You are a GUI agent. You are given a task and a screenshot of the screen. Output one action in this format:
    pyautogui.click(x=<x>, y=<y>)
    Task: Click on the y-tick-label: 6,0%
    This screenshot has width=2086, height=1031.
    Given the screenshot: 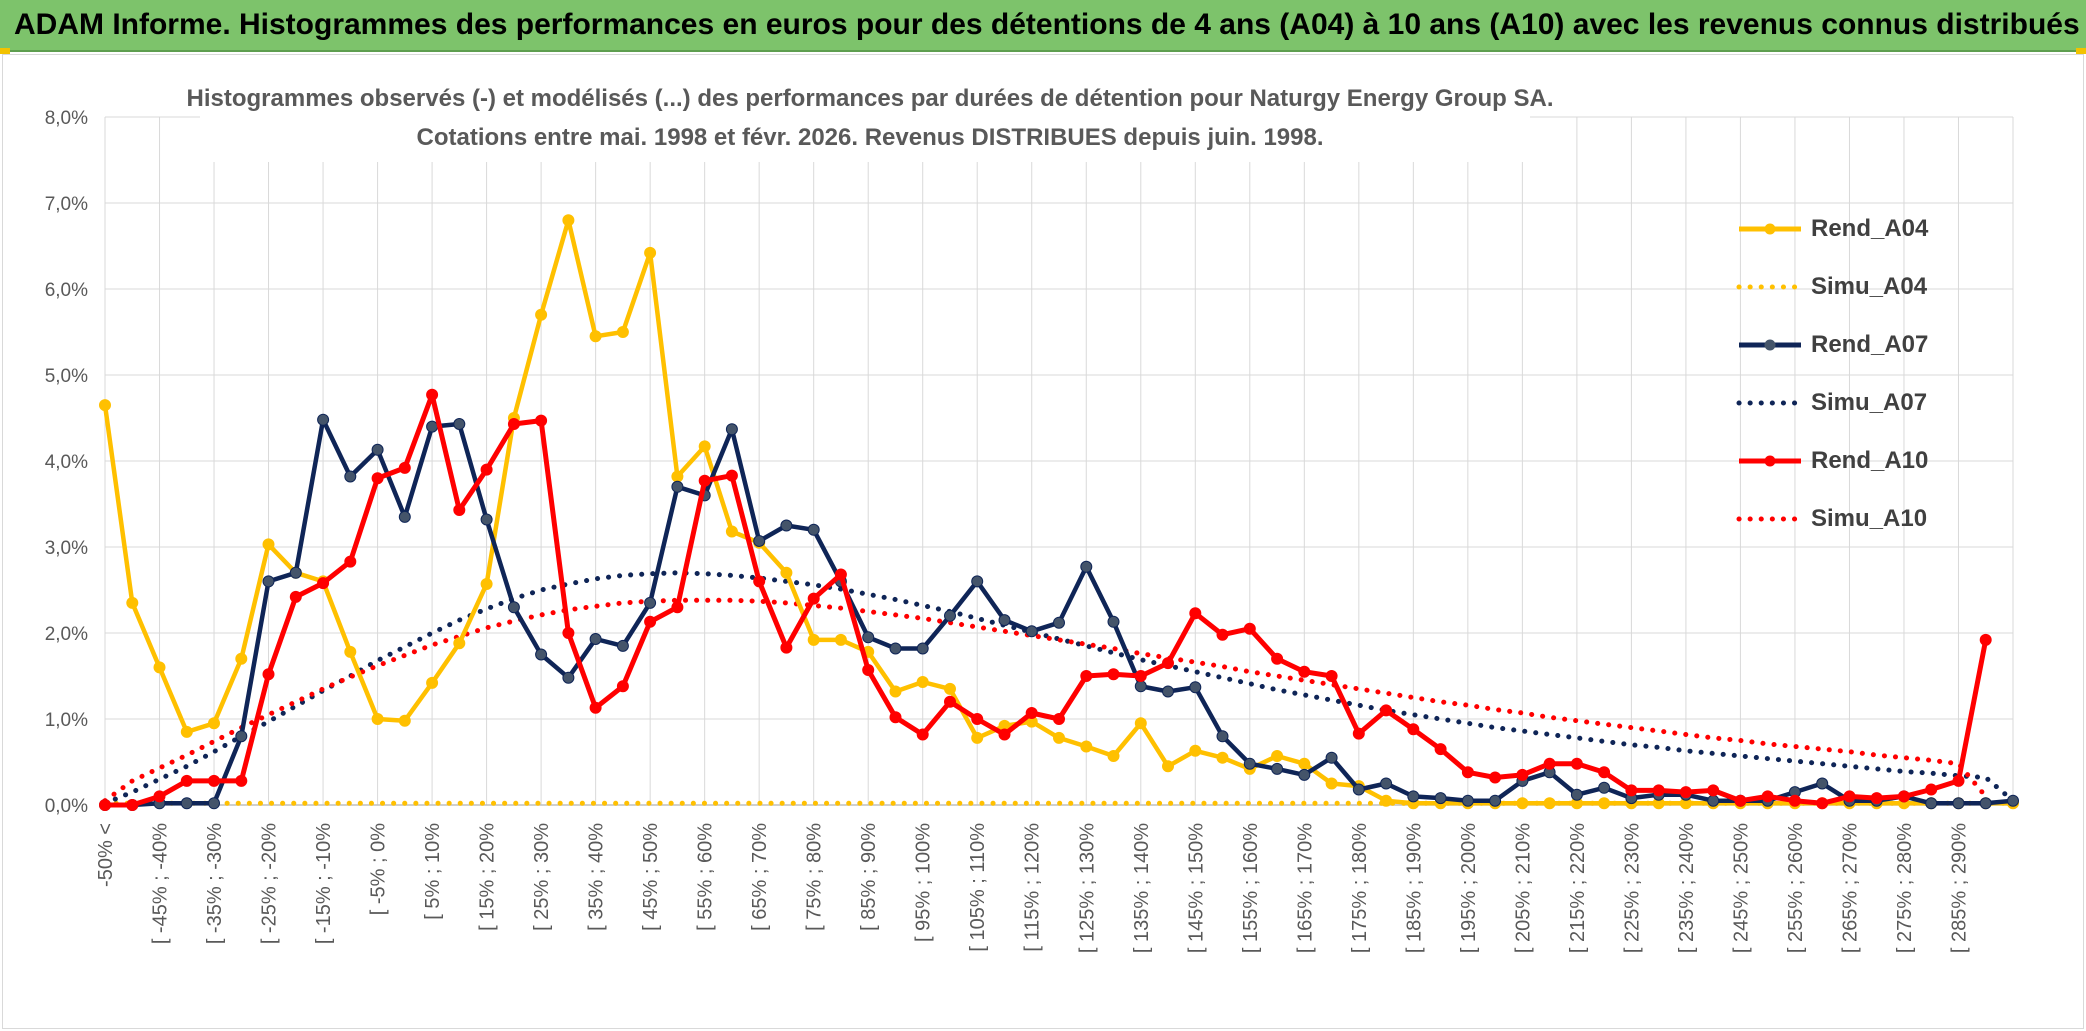 What is the action you would take?
    pyautogui.click(x=66, y=290)
    